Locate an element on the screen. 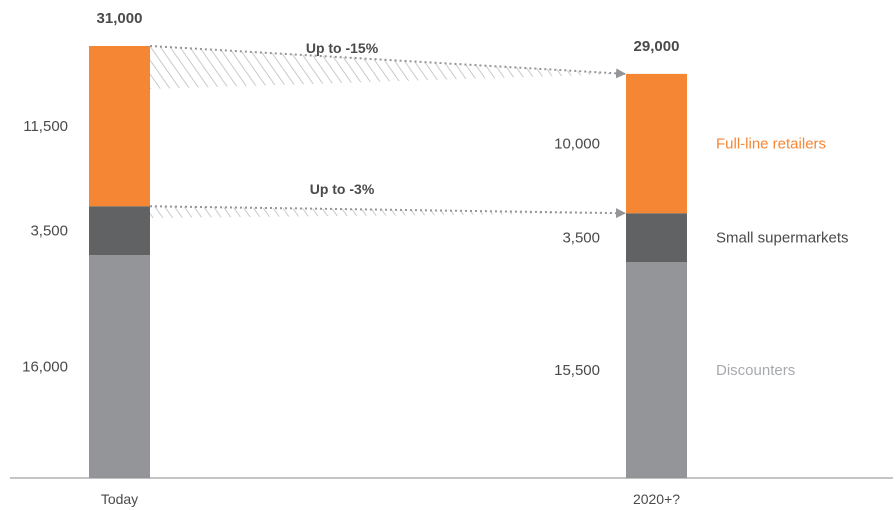 The width and height of the screenshot is (896, 510). bar-small-supermarkets-2020 is located at coordinates (656, 237).